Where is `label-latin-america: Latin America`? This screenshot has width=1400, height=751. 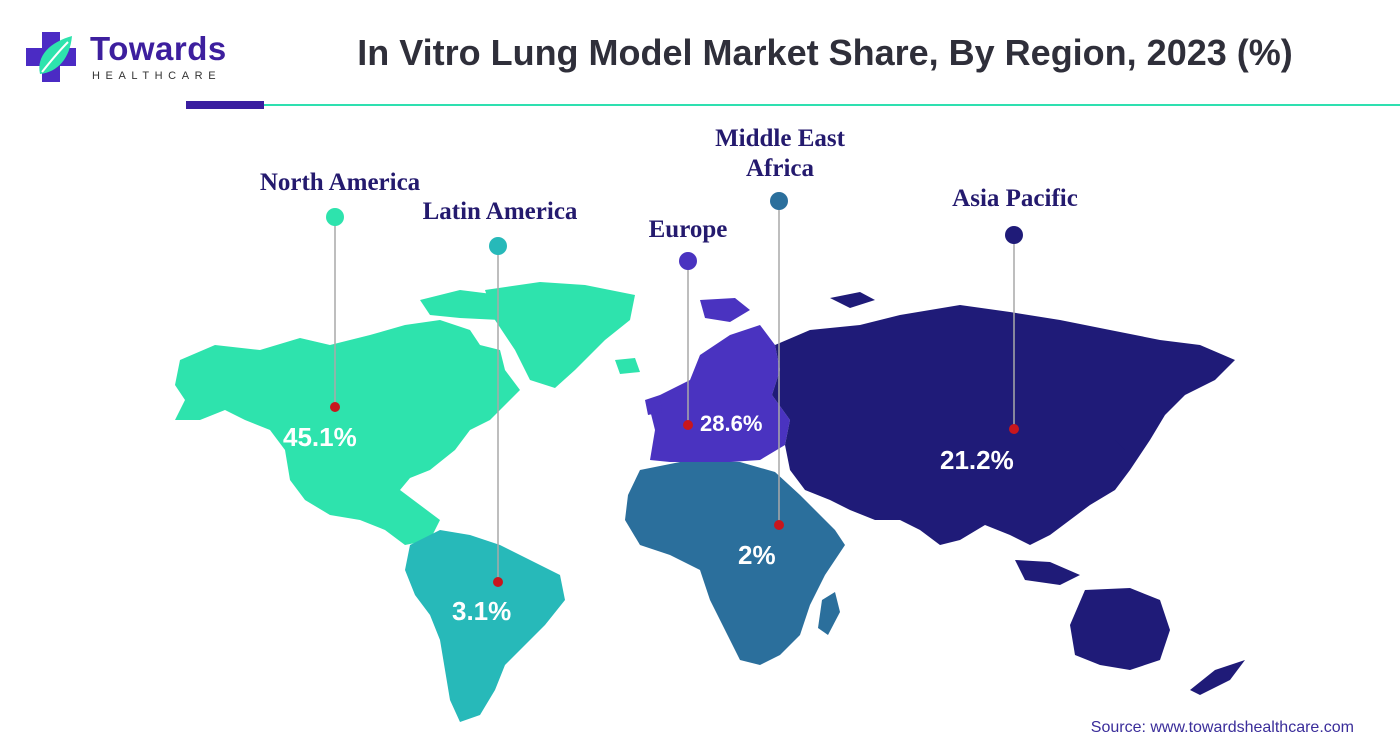
label-latin-america: Latin America is located at coordinates (500, 211).